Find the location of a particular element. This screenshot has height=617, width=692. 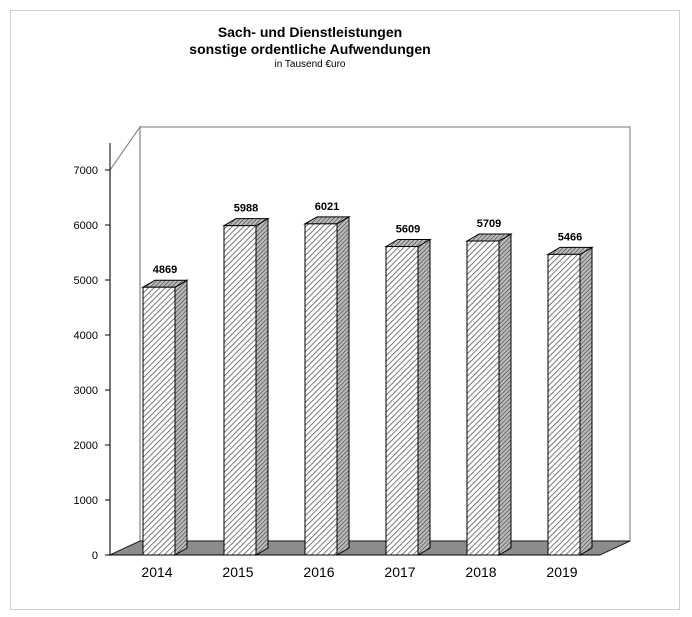

x-axis: 2014 2015 2016 2017 2018 2019 is located at coordinates (355, 567).